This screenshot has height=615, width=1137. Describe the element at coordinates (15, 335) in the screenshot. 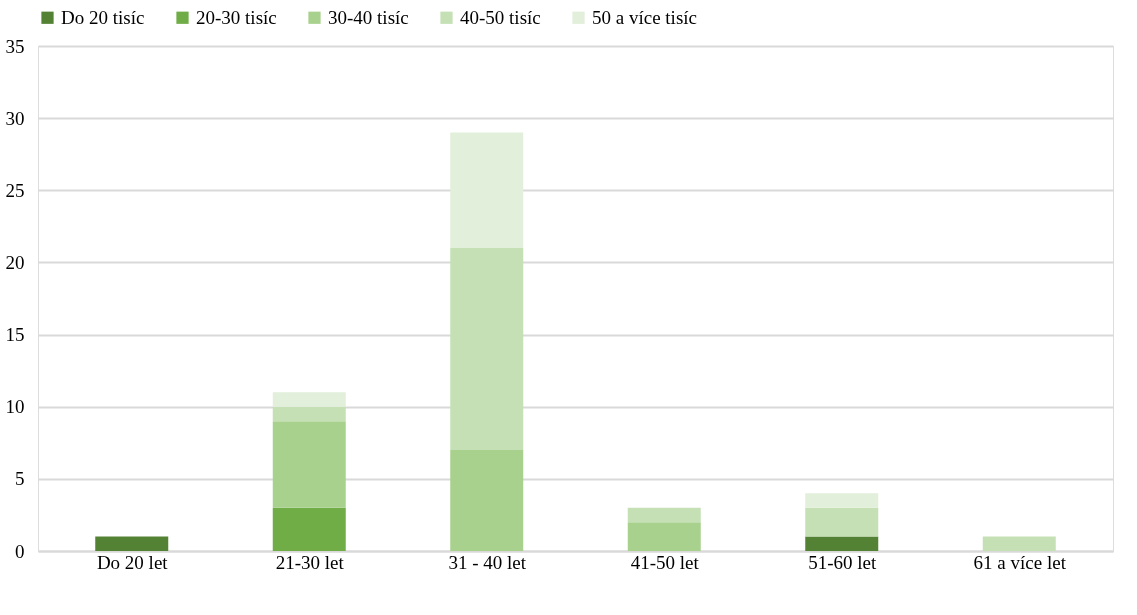

I see `y-tick-label: 15` at that location.